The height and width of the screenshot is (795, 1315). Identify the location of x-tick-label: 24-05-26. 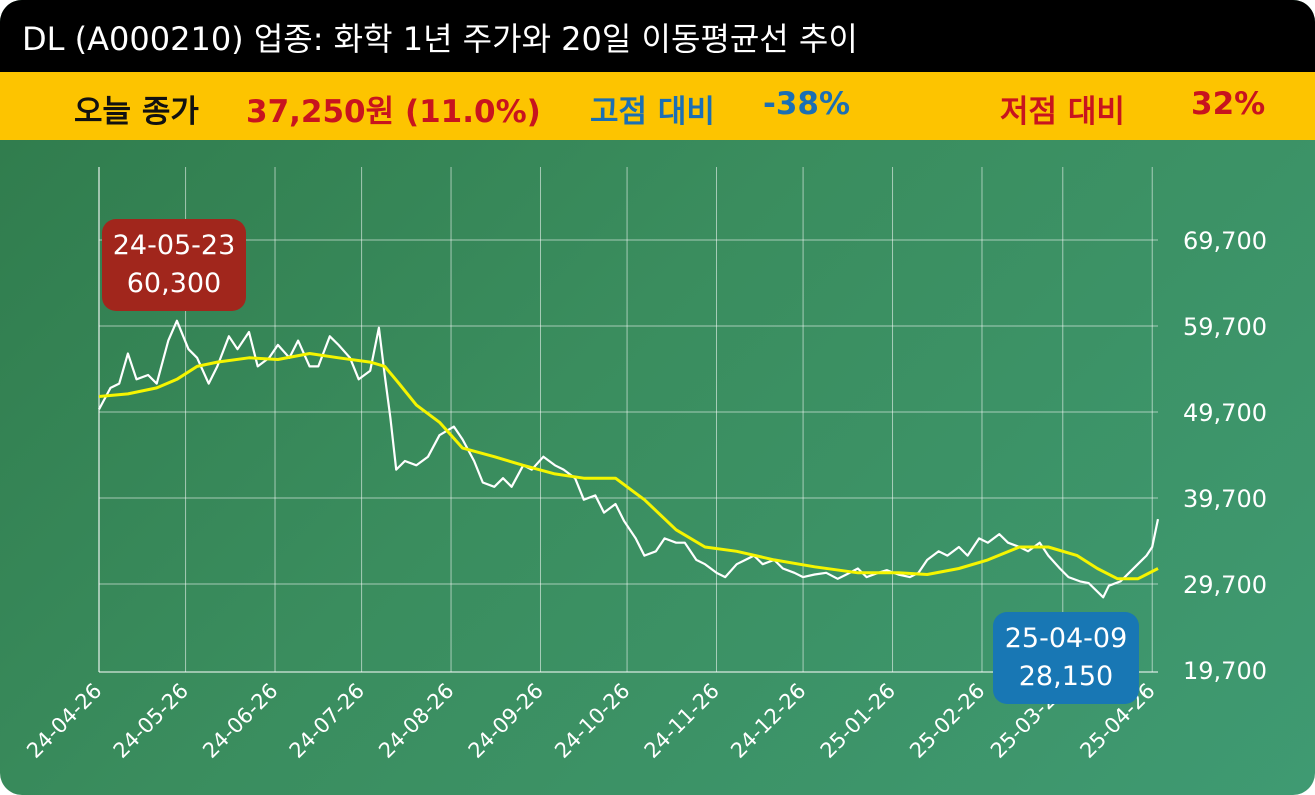
(151, 721).